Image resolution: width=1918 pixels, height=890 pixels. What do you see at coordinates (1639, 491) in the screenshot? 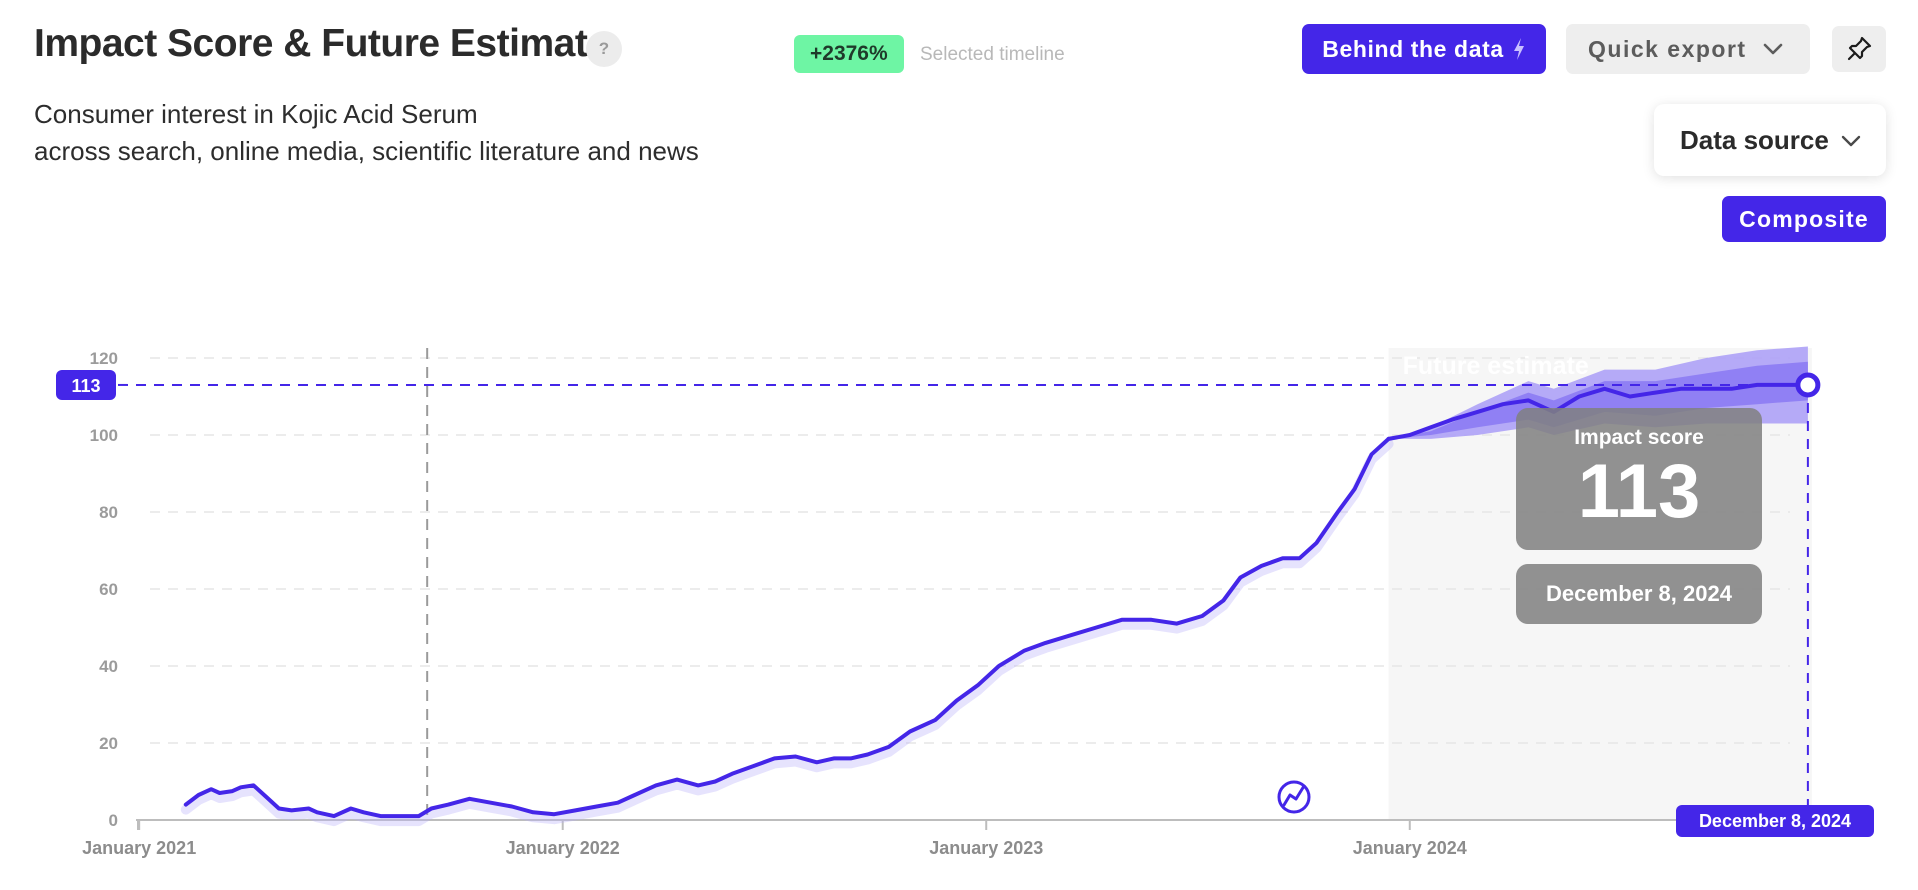
I see `tooltip-value: 113` at bounding box center [1639, 491].